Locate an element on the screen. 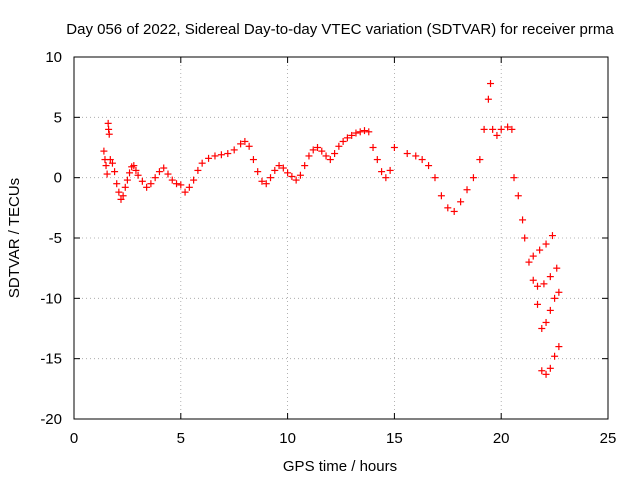 This screenshot has height=480, width=640. y-axis-label: SDTVAR / TECUs is located at coordinates (14, 238).